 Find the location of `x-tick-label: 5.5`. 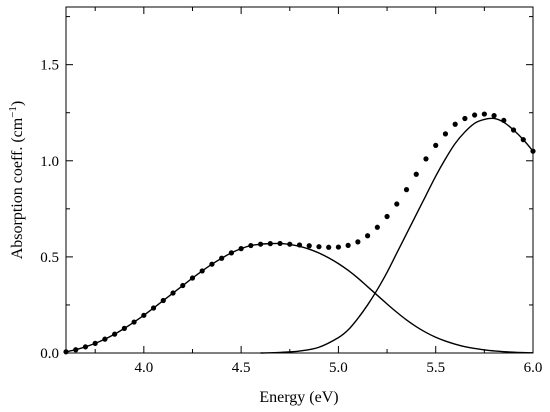

x-tick-label: 5.5 is located at coordinates (435, 368).